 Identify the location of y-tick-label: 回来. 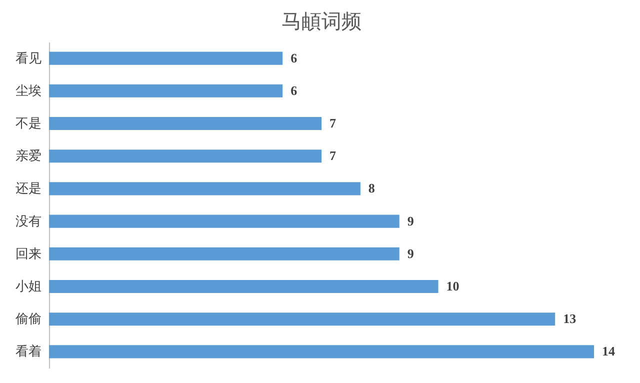
(29, 253).